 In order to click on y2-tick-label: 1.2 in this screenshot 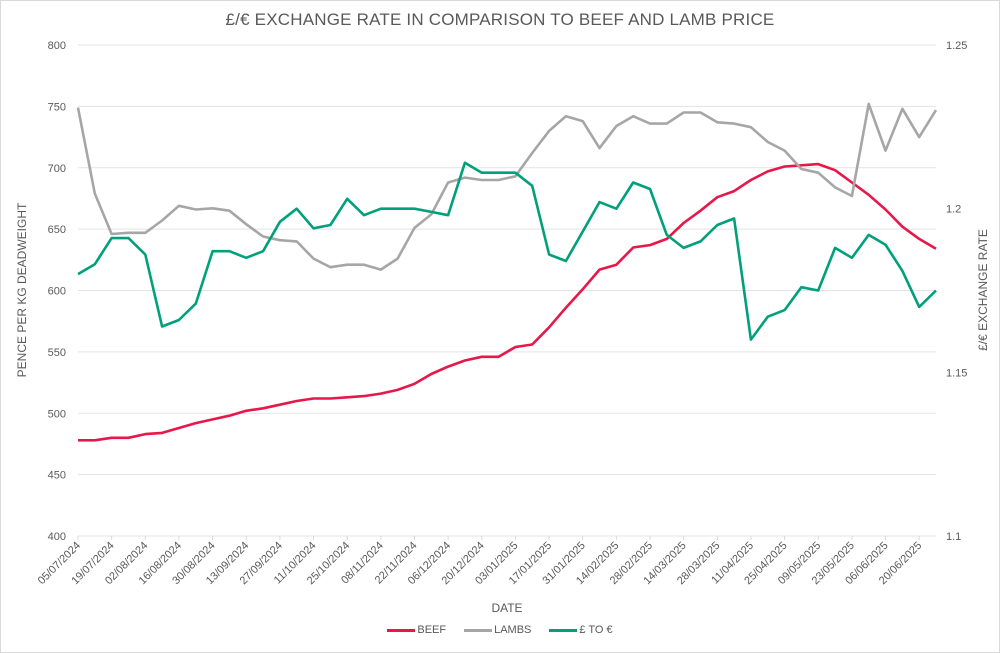, I will do `click(953, 210)`.